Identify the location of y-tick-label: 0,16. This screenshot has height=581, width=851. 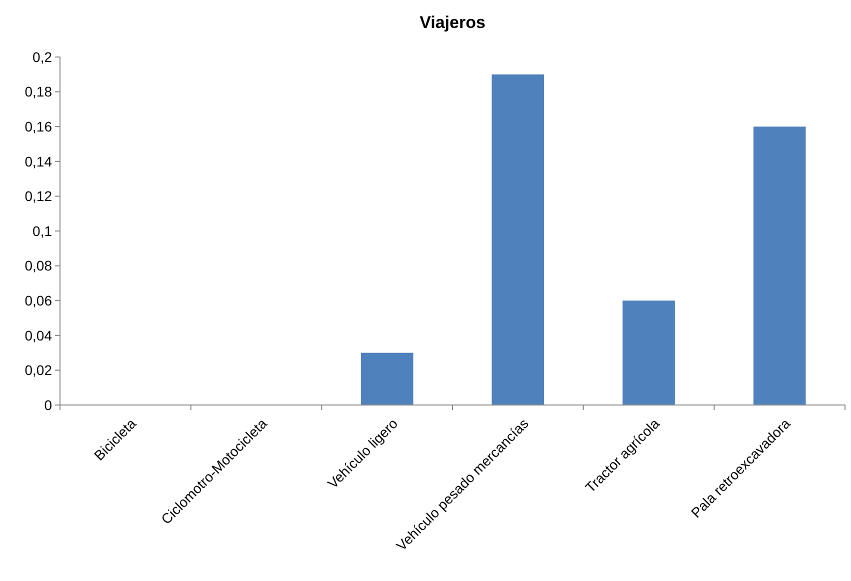
(38, 126).